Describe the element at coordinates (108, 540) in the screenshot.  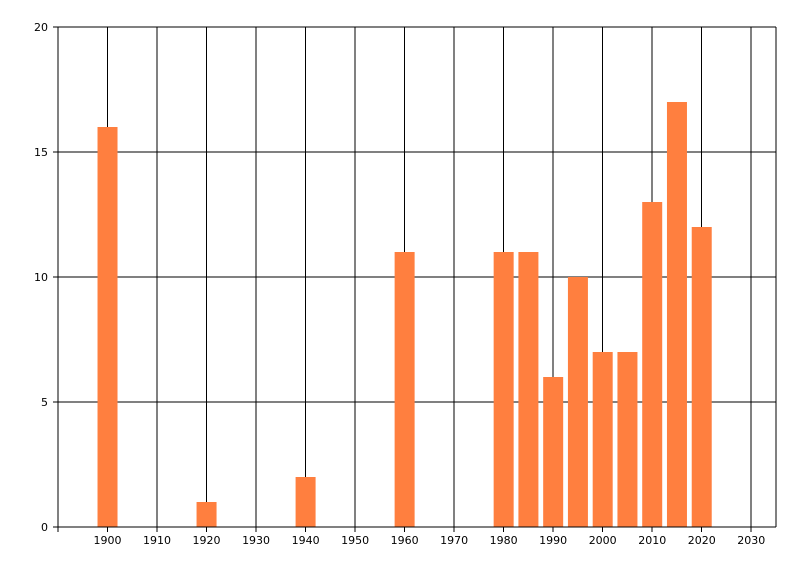
I see `x-tick-label: 1900` at that location.